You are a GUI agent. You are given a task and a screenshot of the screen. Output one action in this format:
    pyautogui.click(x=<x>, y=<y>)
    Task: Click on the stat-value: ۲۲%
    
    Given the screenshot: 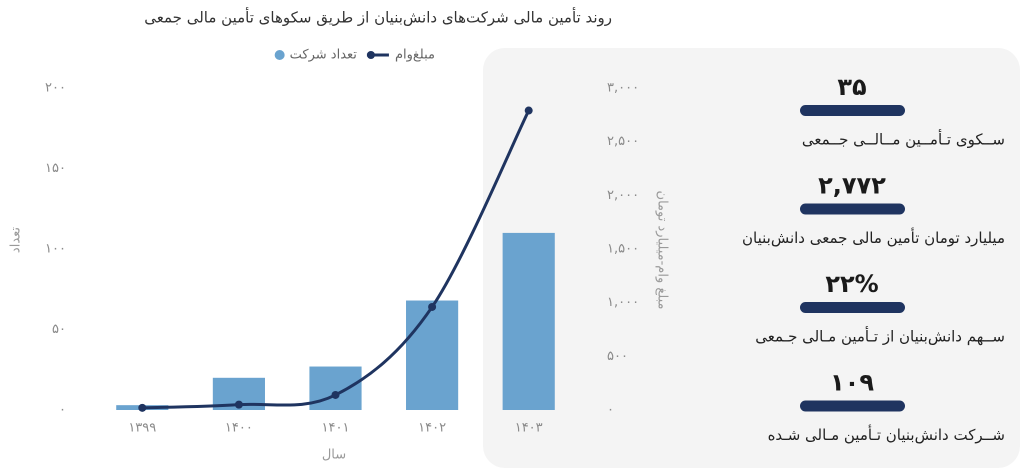 What is the action you would take?
    pyautogui.click(x=851, y=284)
    